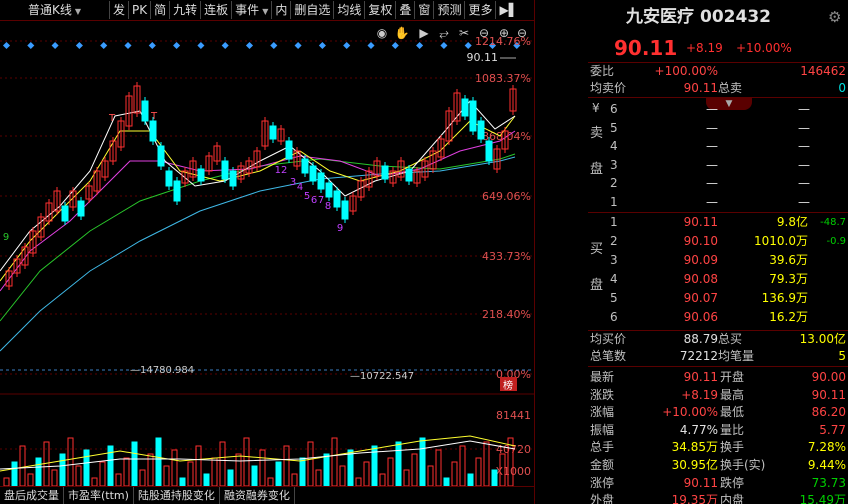  I want to click on divider, so click(718, 62).